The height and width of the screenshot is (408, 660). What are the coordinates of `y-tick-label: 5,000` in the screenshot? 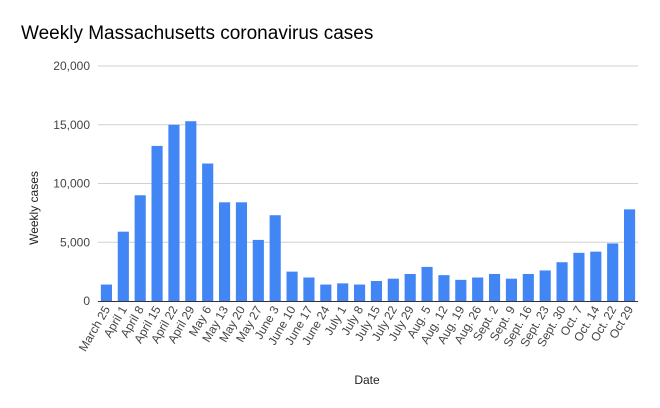 It's located at (75, 242).